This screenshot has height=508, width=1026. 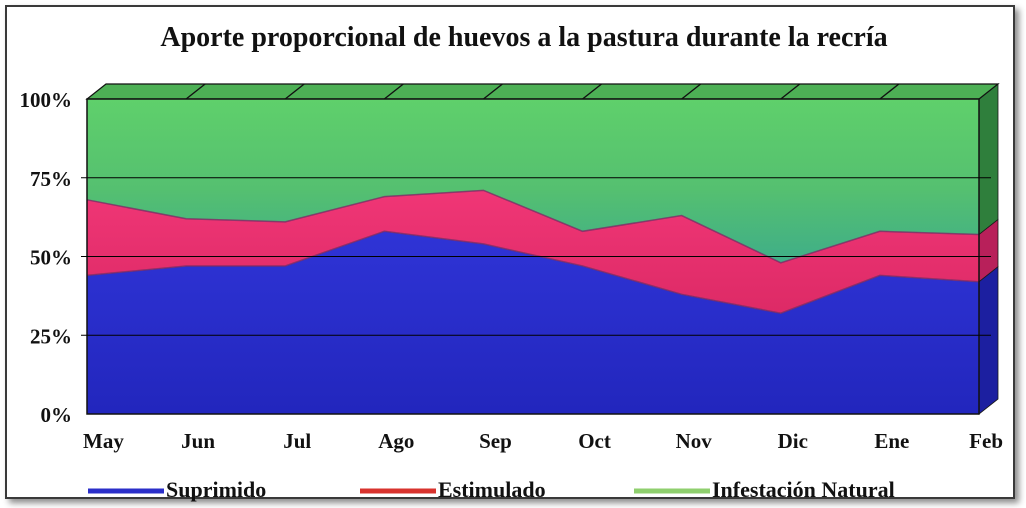 What do you see at coordinates (216, 489) in the screenshot?
I see `legend-label-suprimido: Suprimido` at bounding box center [216, 489].